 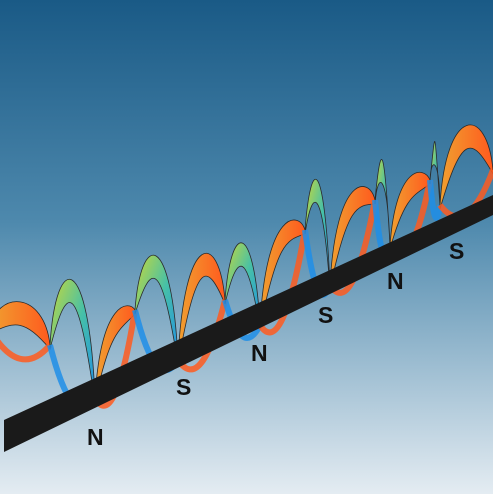 I want to click on pole-label-n3: N, so click(x=395, y=281).